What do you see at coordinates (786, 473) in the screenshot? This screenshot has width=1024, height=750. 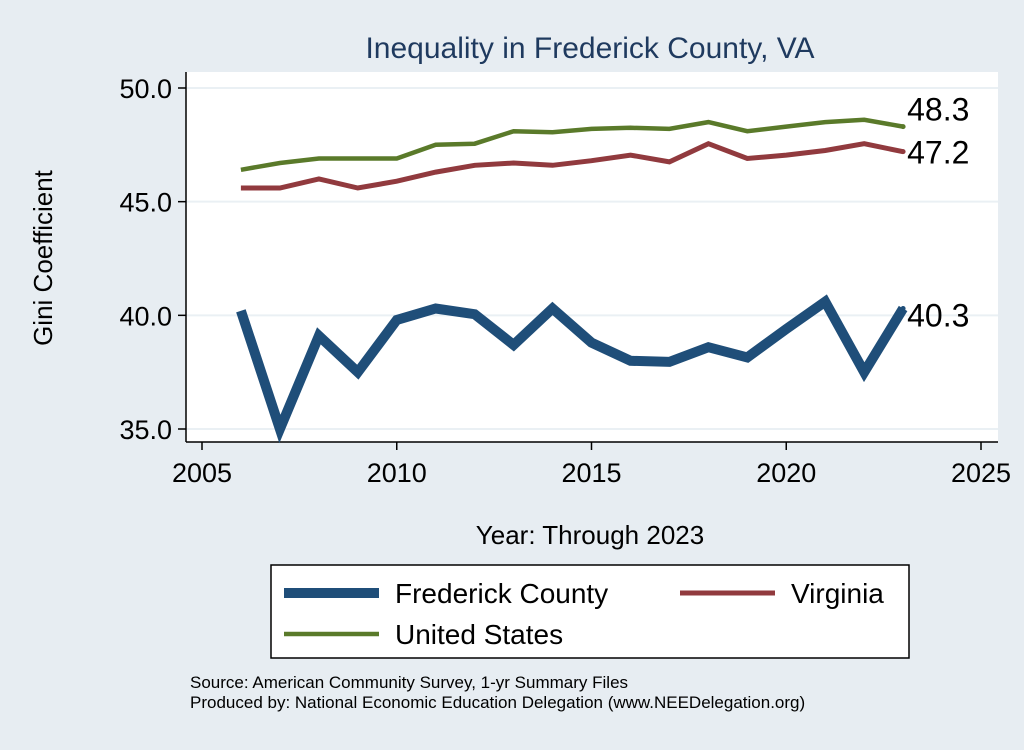 I see `x-tick-label: 2020` at bounding box center [786, 473].